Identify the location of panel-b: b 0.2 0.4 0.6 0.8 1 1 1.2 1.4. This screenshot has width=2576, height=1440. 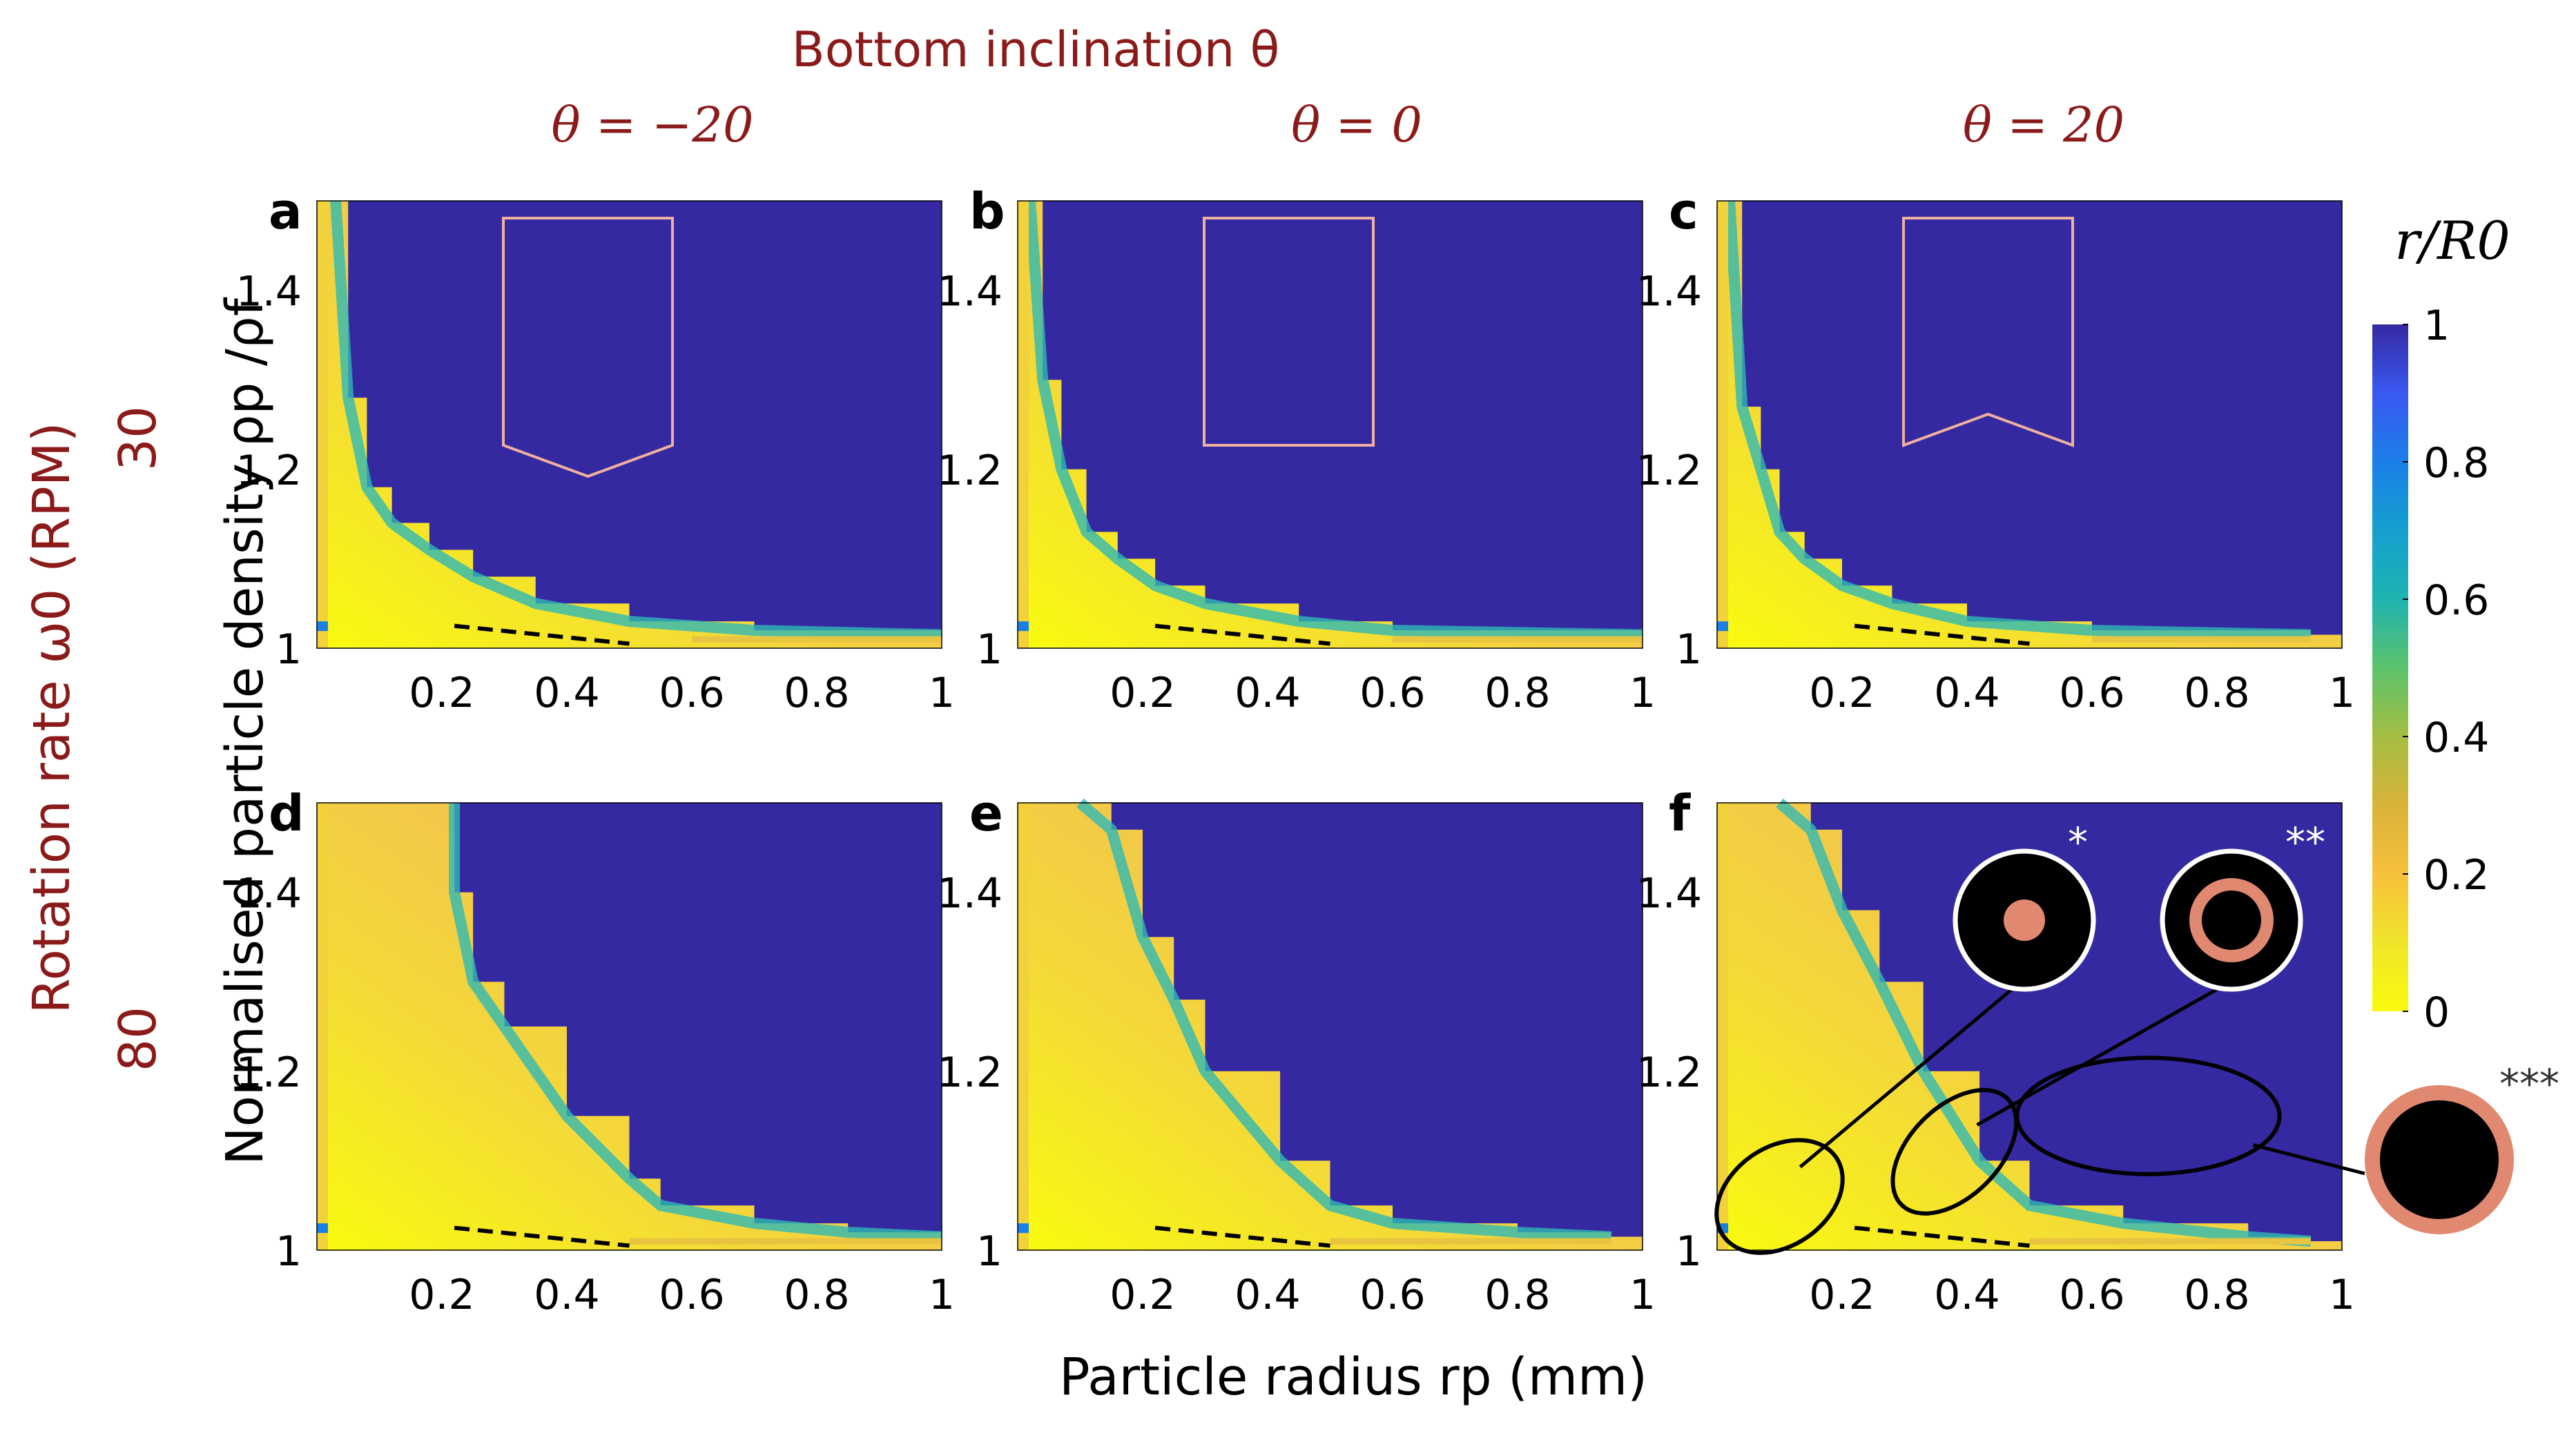
(1297, 449).